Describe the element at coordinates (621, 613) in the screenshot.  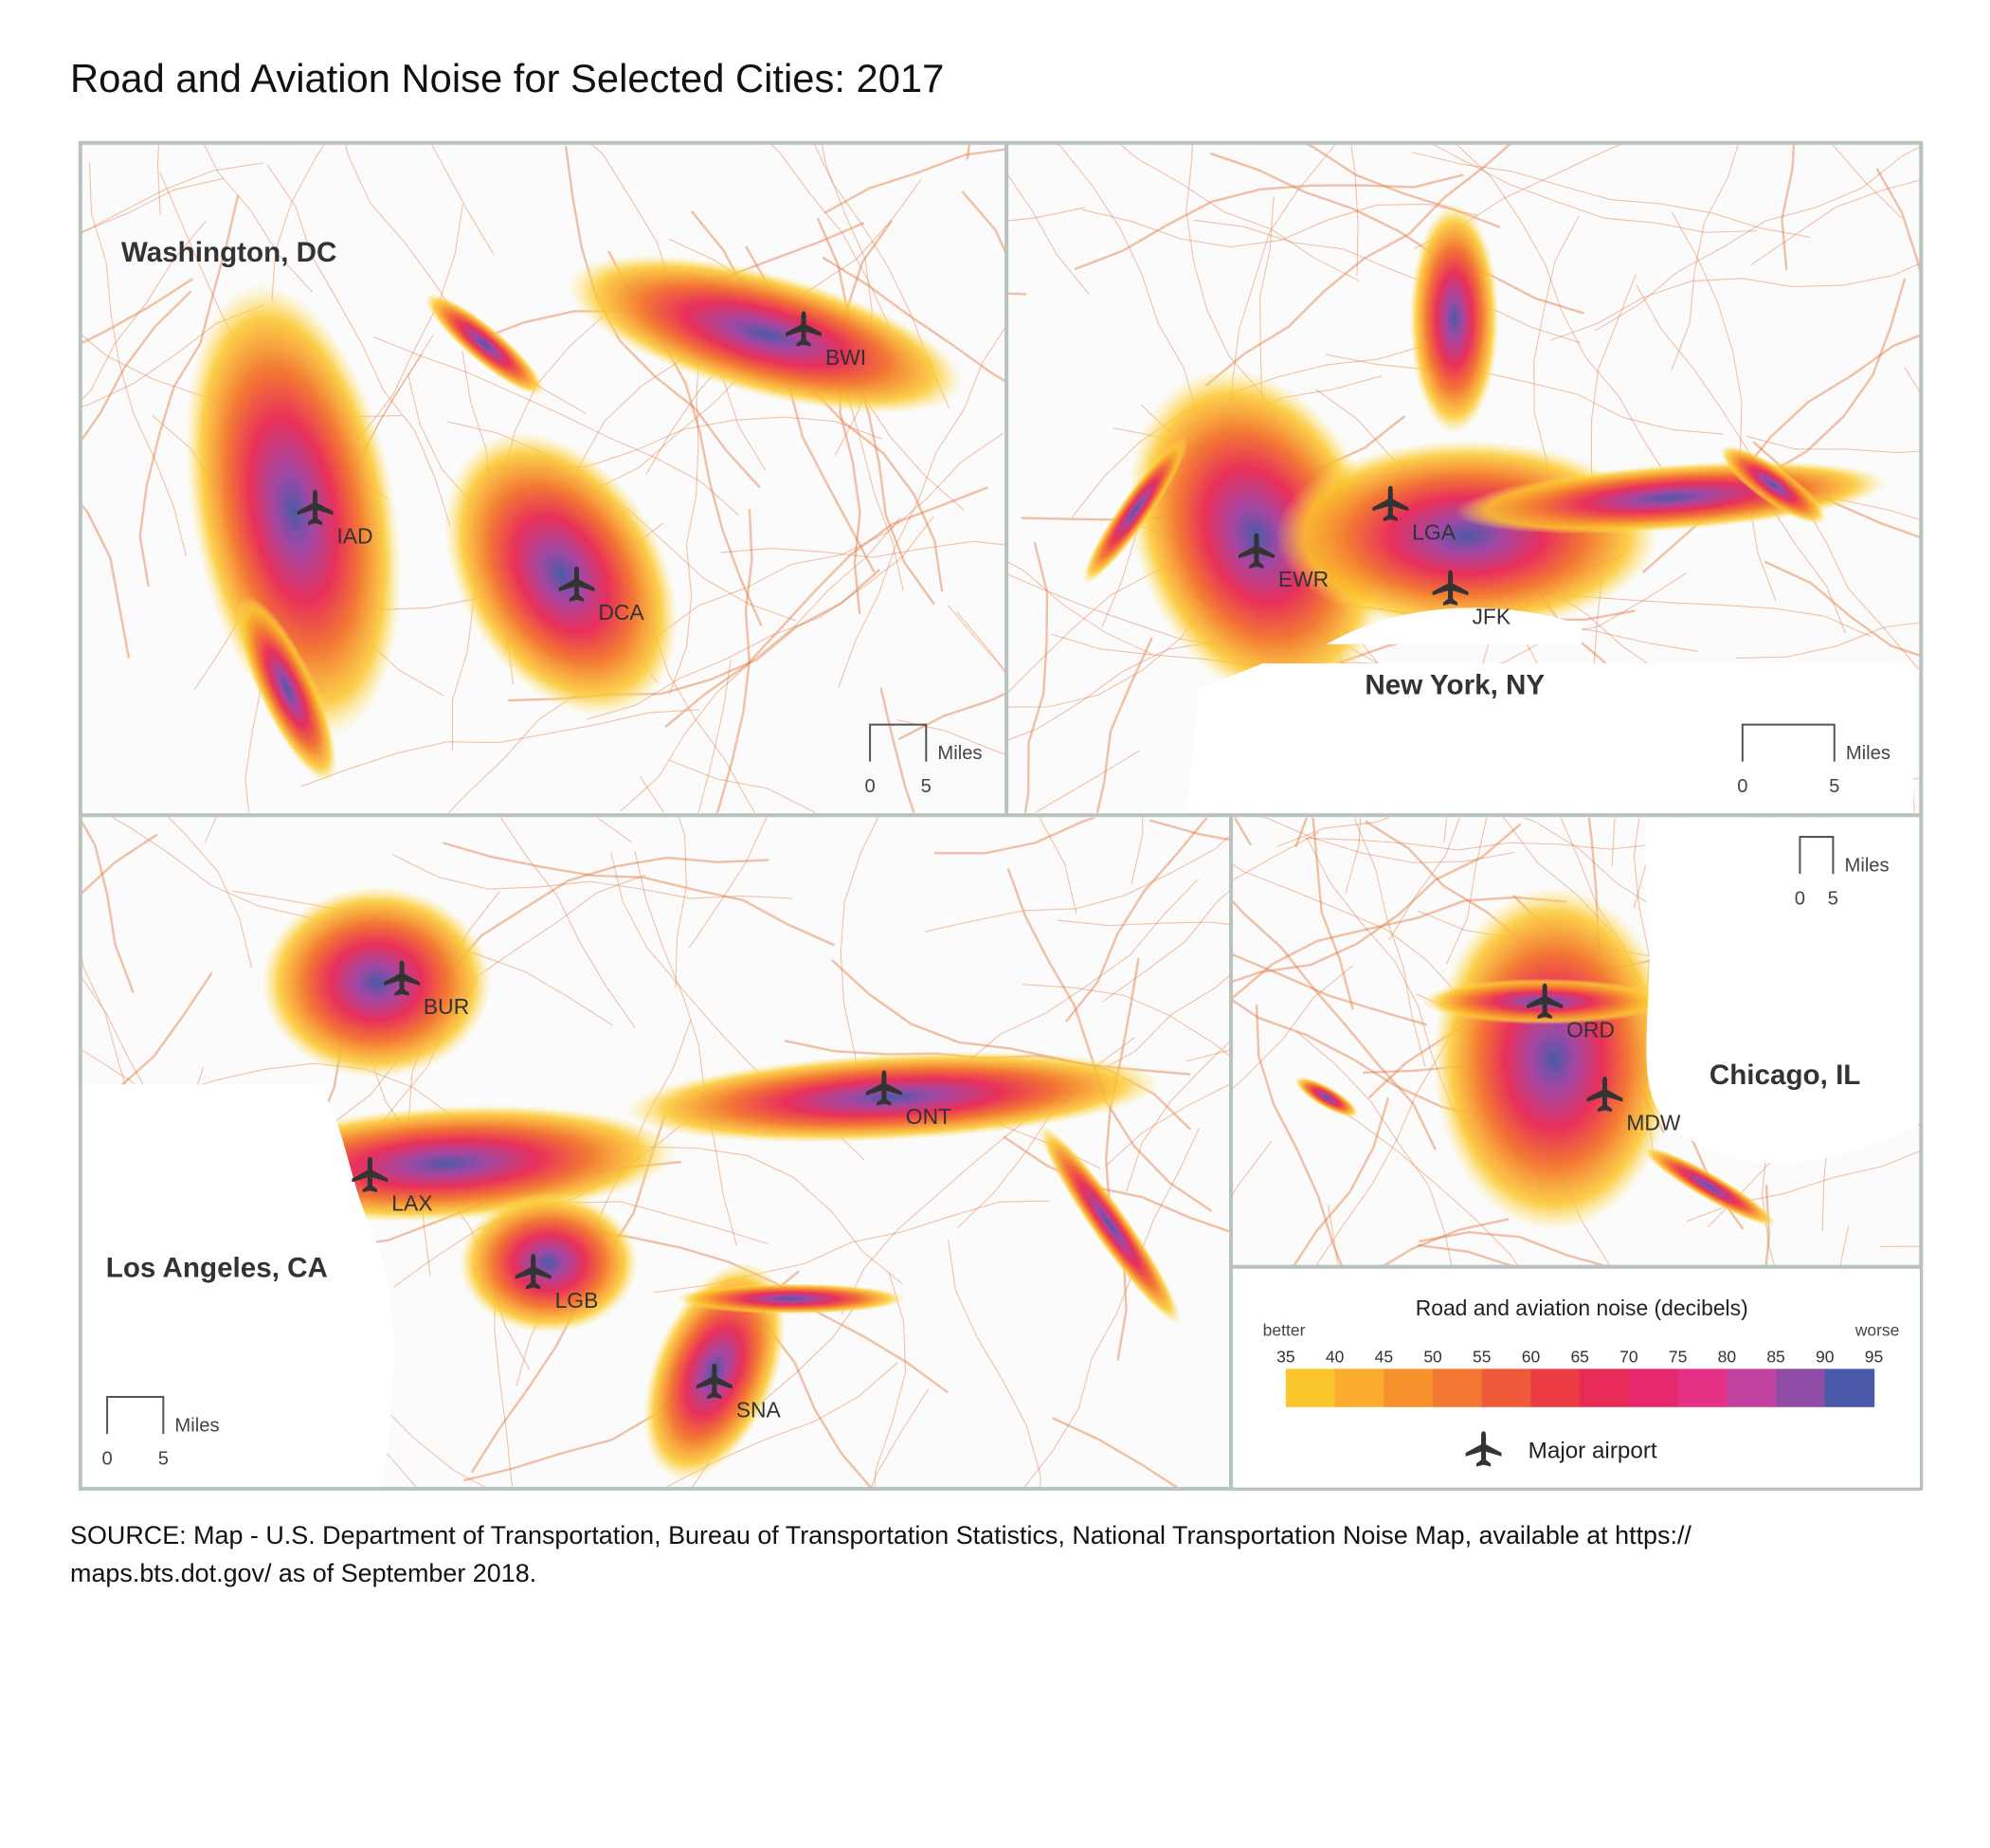
I see `airport-label: DCA` at that location.